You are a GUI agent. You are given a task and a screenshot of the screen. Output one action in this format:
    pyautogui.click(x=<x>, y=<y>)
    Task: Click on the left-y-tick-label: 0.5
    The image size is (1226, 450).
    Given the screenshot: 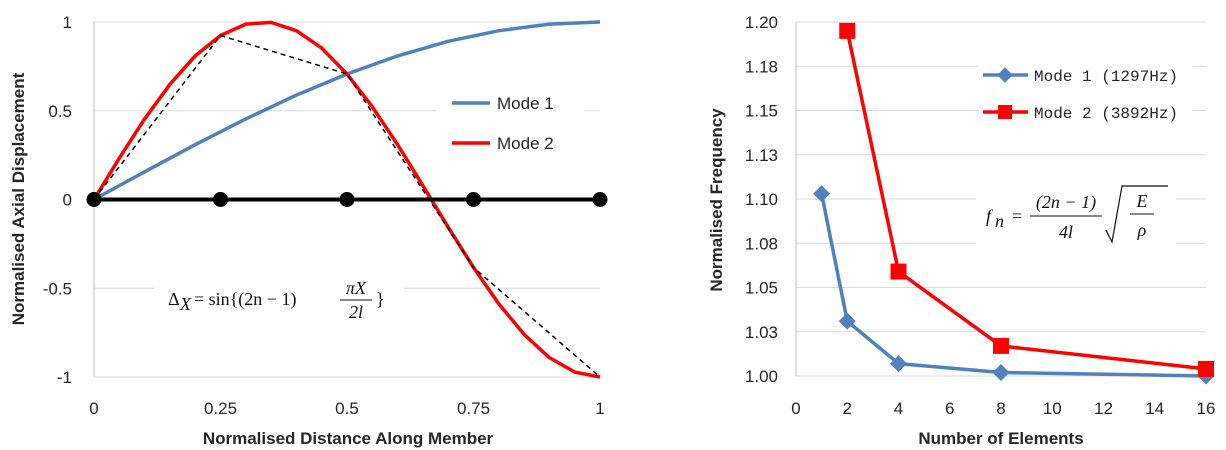 What is the action you would take?
    pyautogui.click(x=60, y=111)
    